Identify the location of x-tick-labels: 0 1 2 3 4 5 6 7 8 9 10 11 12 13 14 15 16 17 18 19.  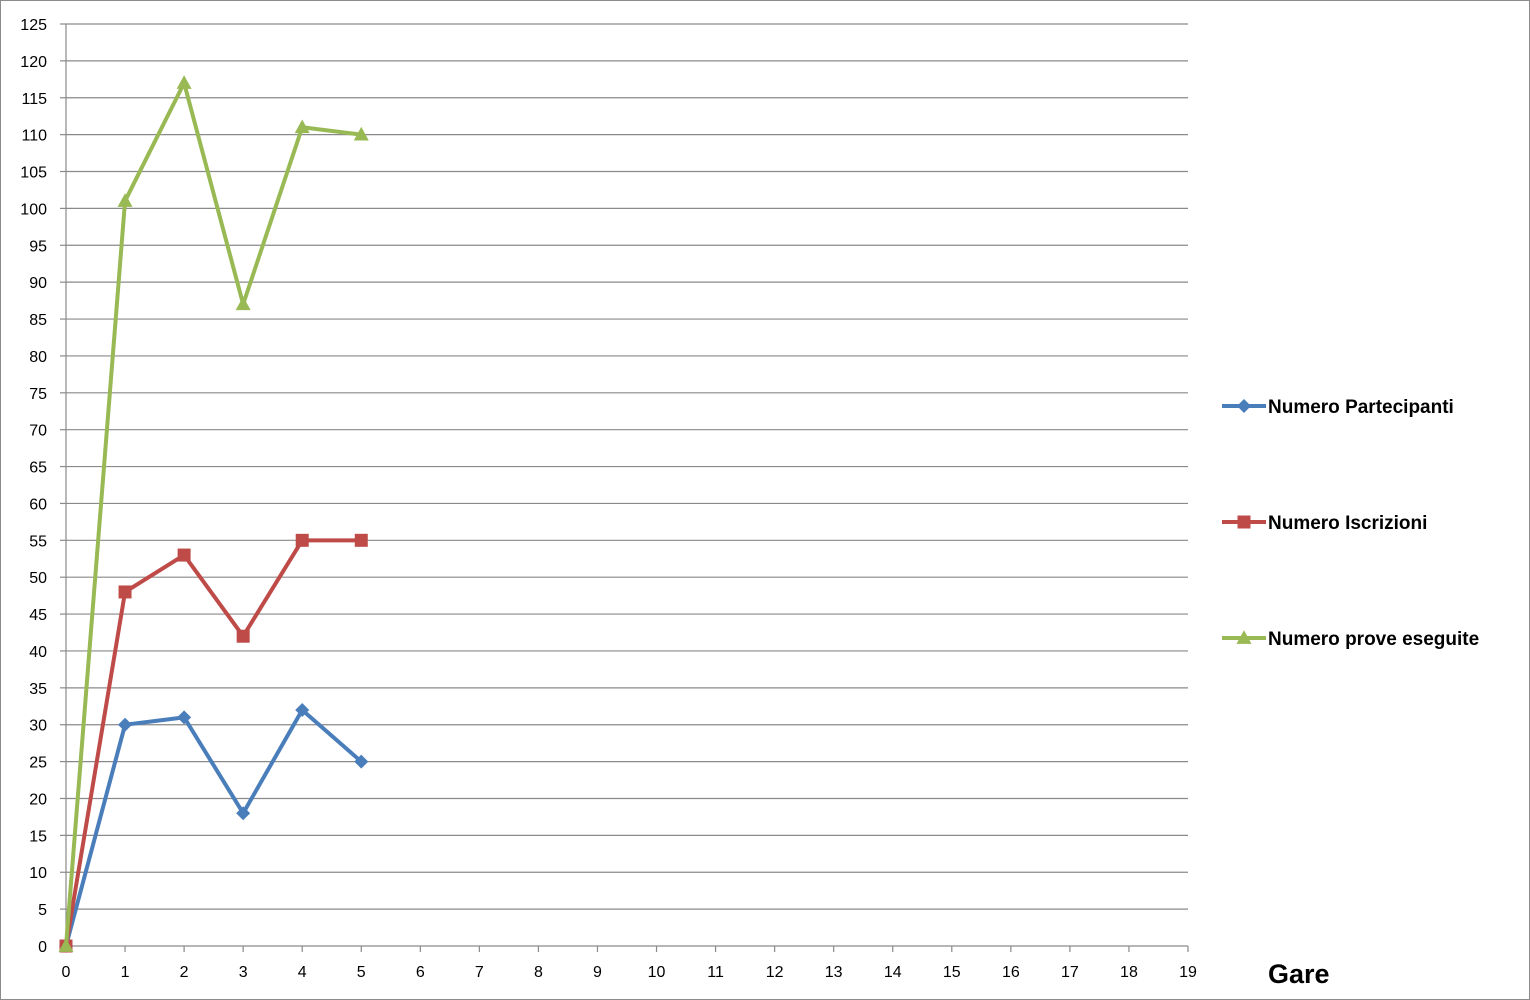
(629, 972).